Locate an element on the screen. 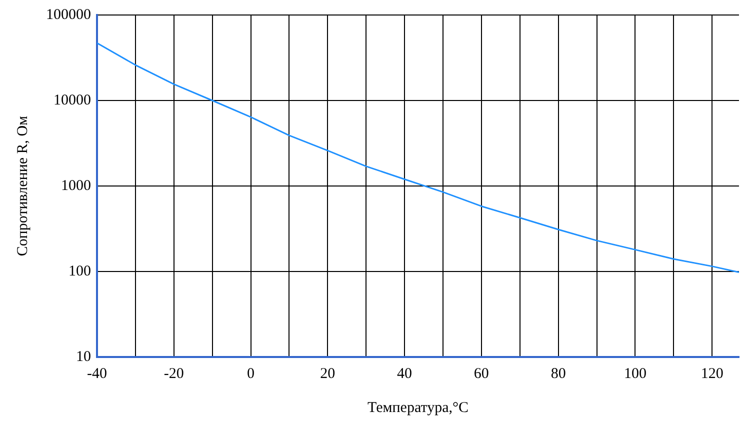 This screenshot has height=431, width=743. y-tick-label: 1000 is located at coordinates (76, 186).